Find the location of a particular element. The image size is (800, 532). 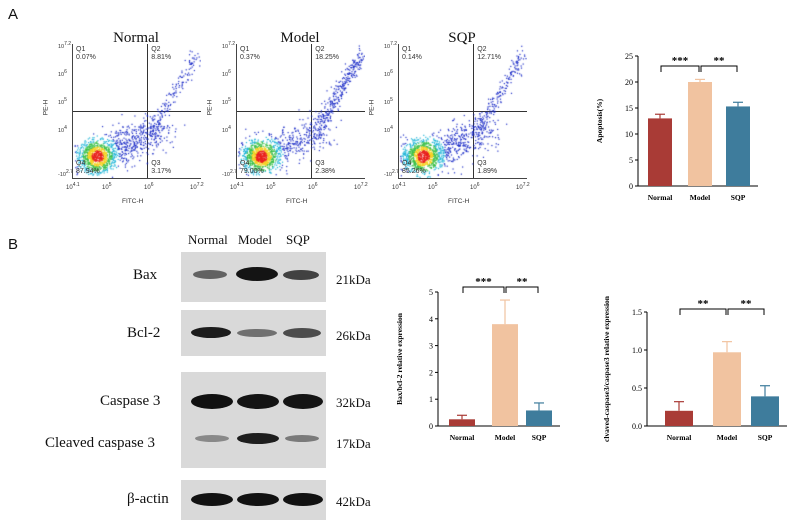

lane-label-model: Model is located at coordinates (255, 239).